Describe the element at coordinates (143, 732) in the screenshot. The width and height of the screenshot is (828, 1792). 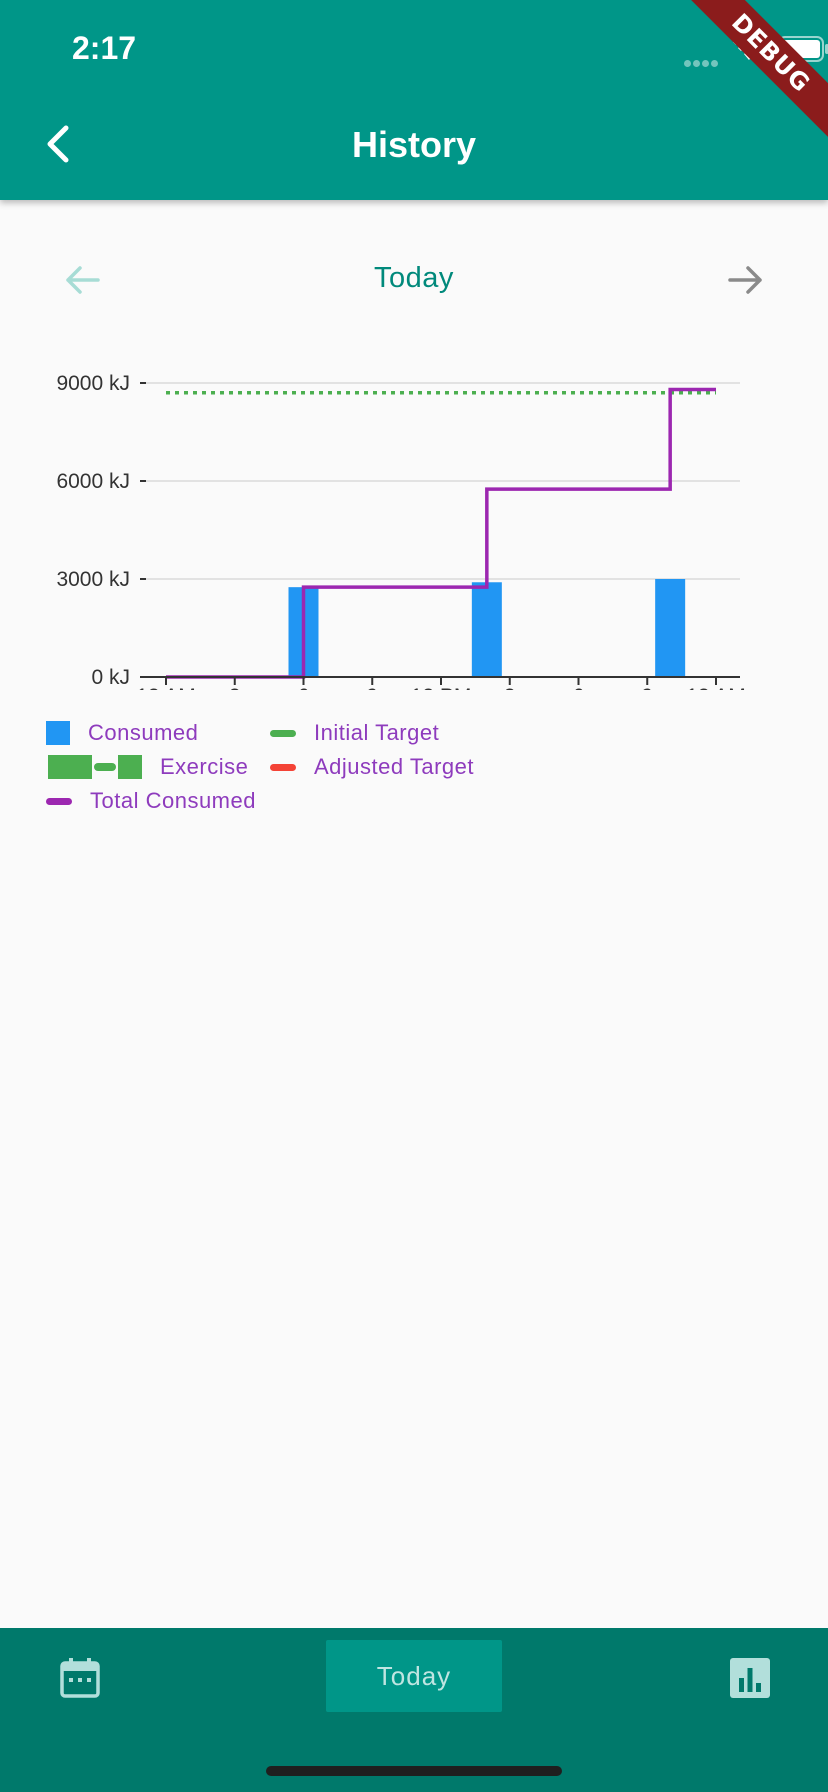
I see `legend-label: Consumed` at that location.